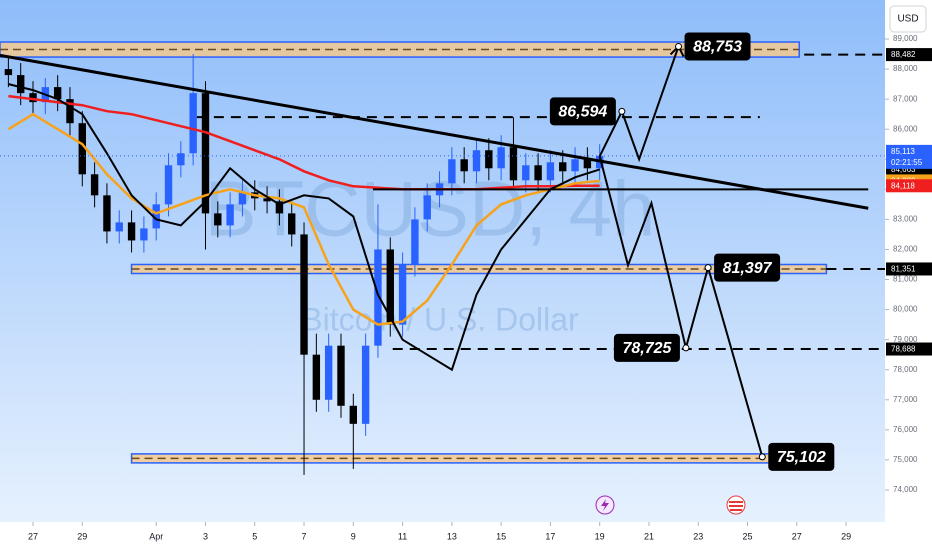 This screenshot has width=932, height=555. What do you see at coordinates (905, 249) in the screenshot?
I see `y-tick-label: 82,000` at bounding box center [905, 249].